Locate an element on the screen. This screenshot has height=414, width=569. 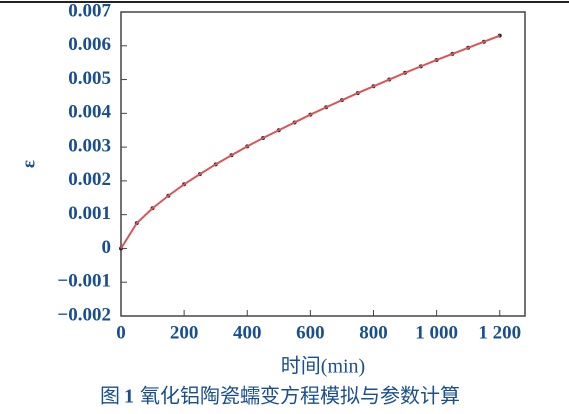
caption: 氧化铝陶瓷蠕变方程模拟与参数计算 is located at coordinates (300, 396).